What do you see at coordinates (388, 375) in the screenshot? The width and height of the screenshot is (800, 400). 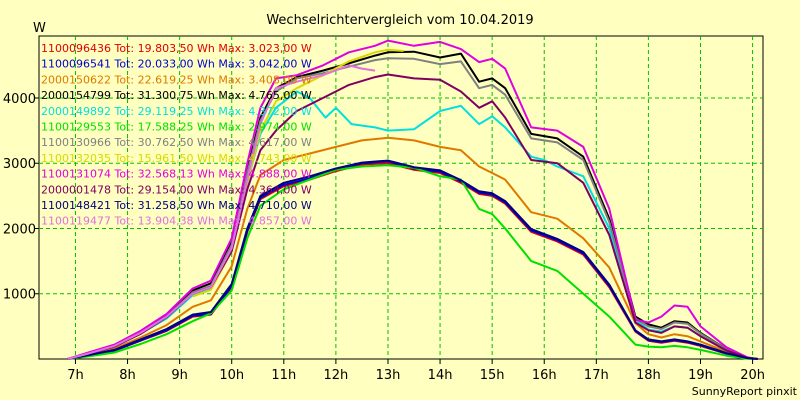 I see `x-tick-label: 13h` at bounding box center [388, 375].